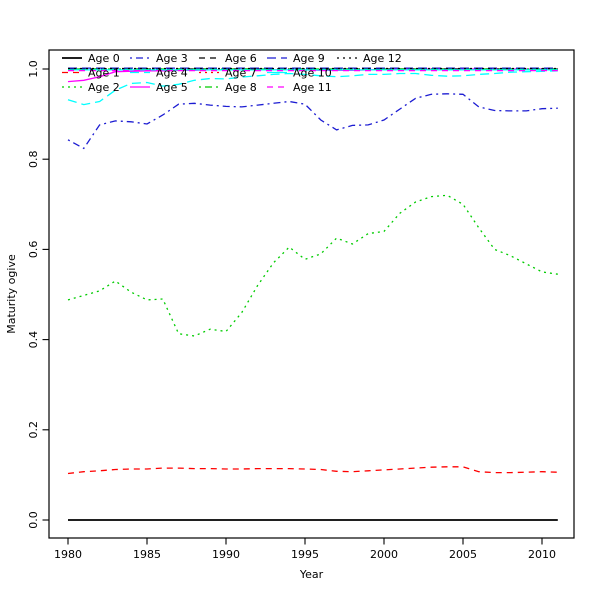 The image size is (600, 600). I want to click on legend-label-age-8: Age 8, so click(241, 87).